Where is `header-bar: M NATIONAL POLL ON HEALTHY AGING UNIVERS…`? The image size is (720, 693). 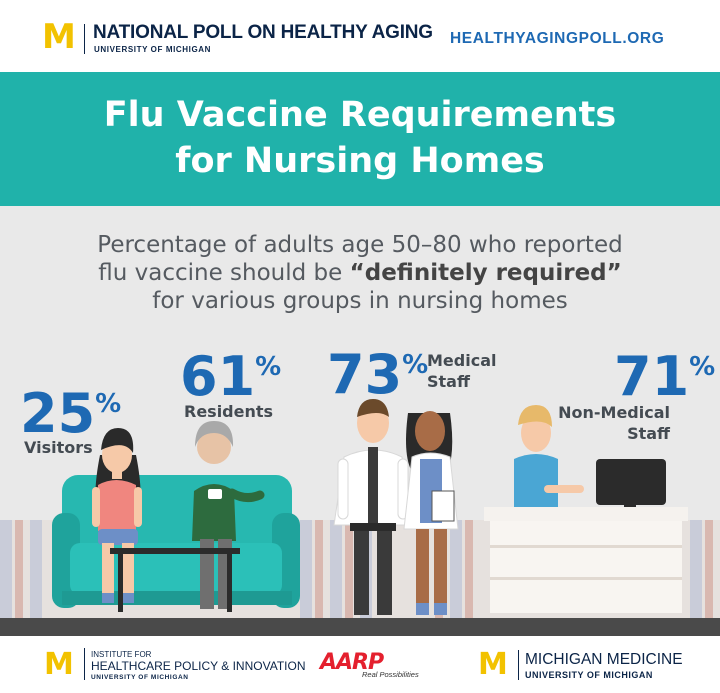
header-bar: M NATIONAL POLL ON HEALTHY AGING UNIVERS… is located at coordinates (360, 36).